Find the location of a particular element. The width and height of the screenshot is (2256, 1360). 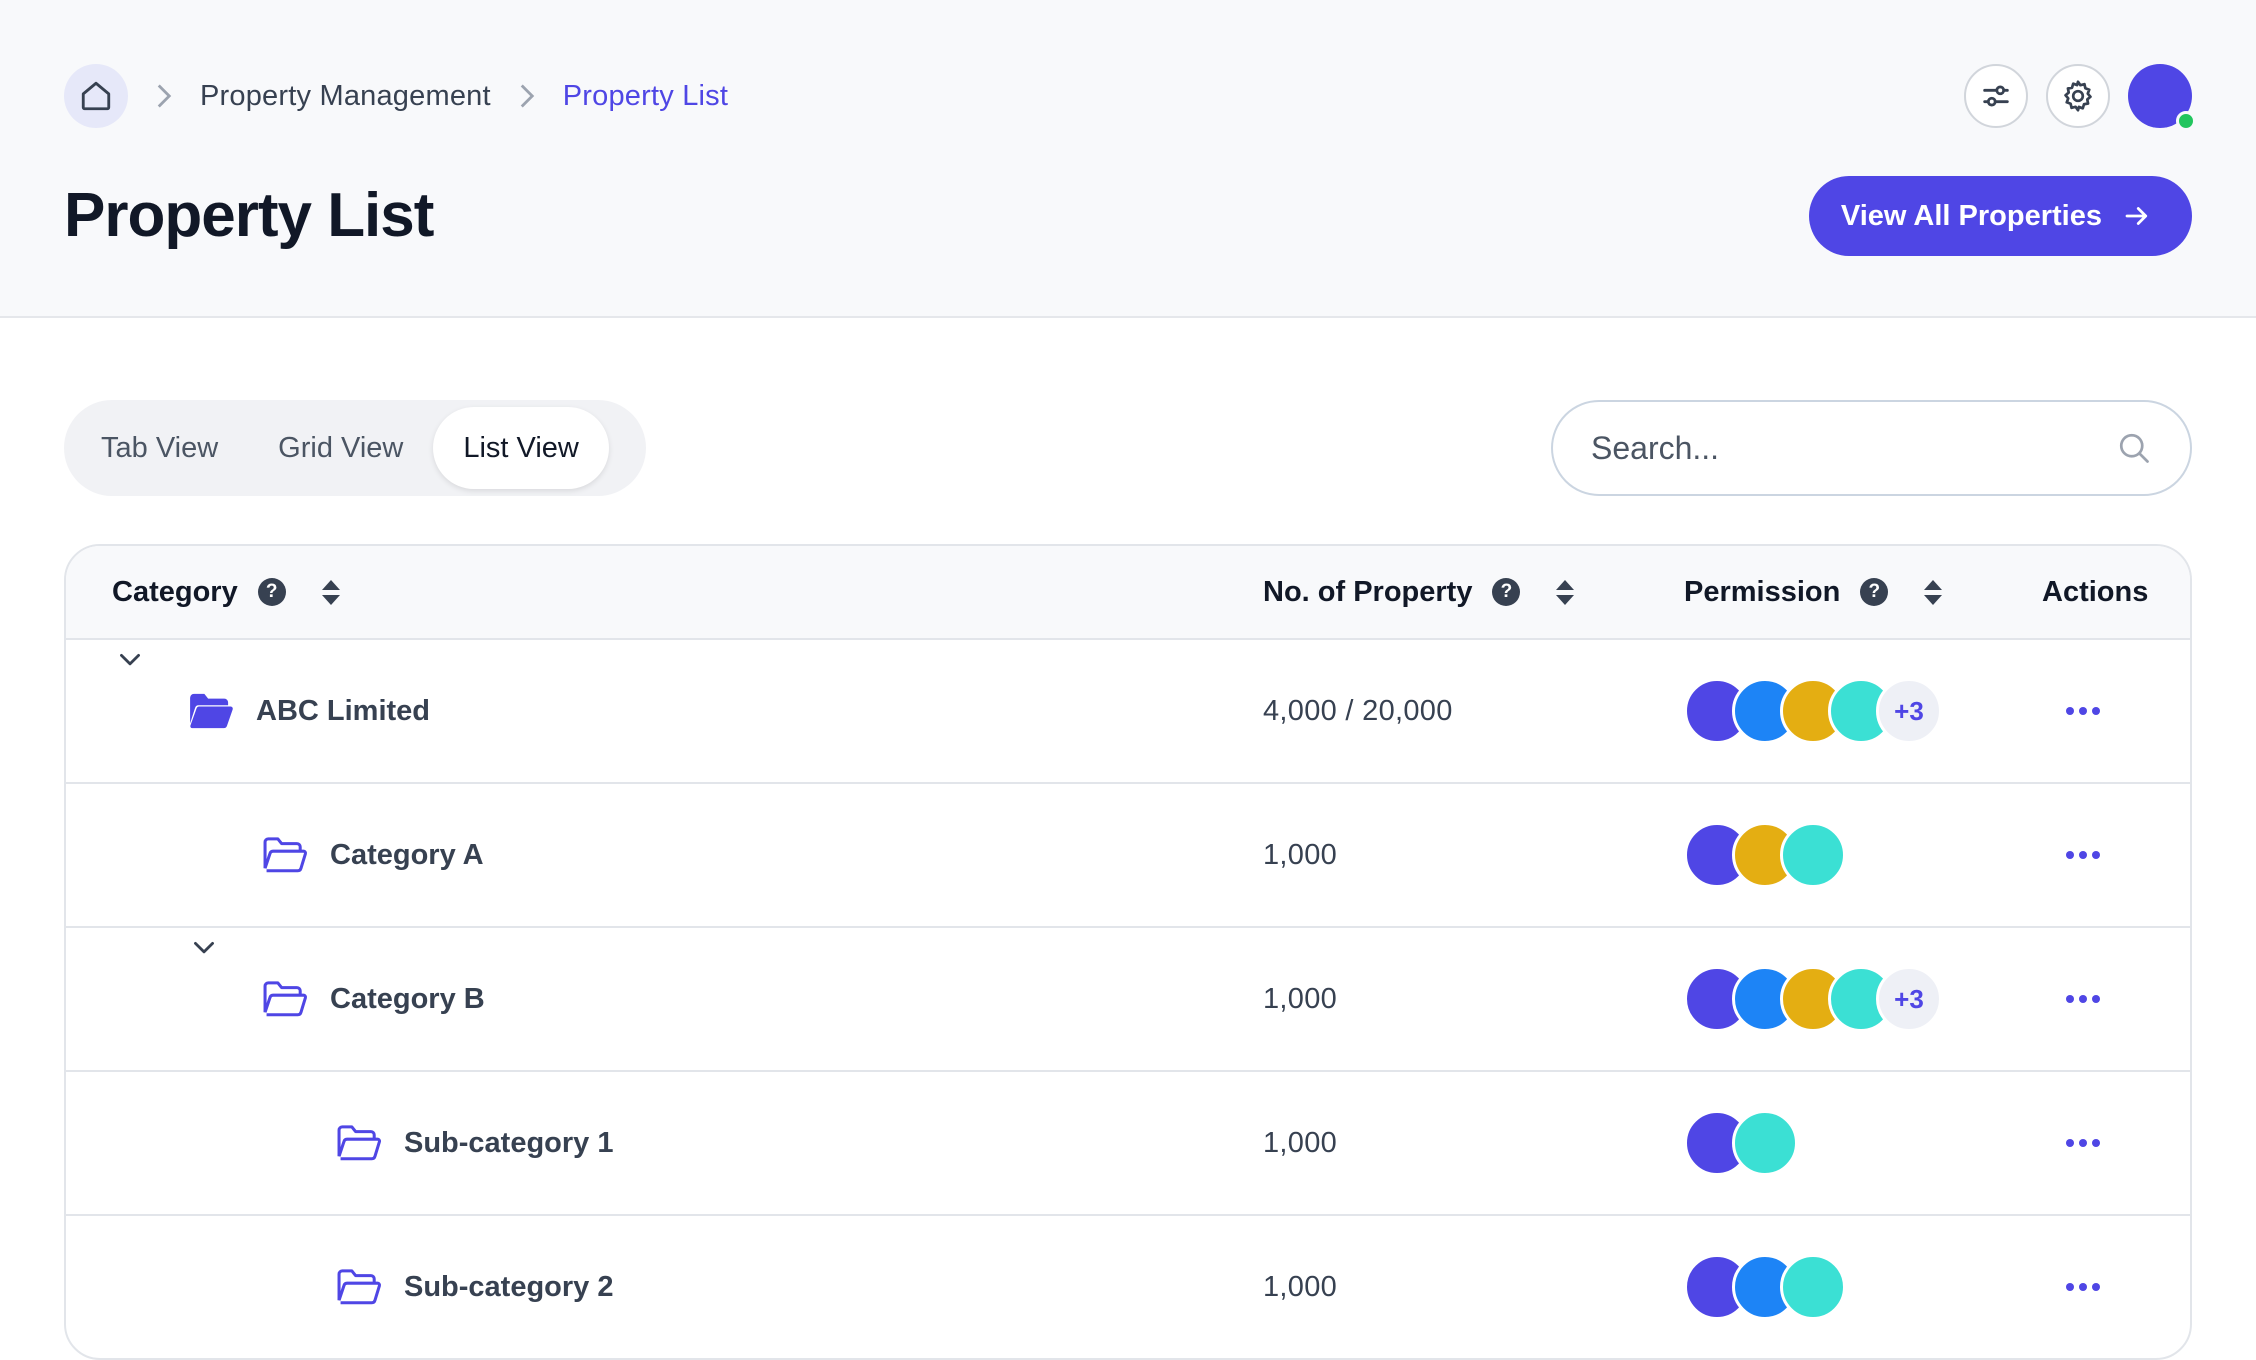

settings-button is located at coordinates (2078, 96).